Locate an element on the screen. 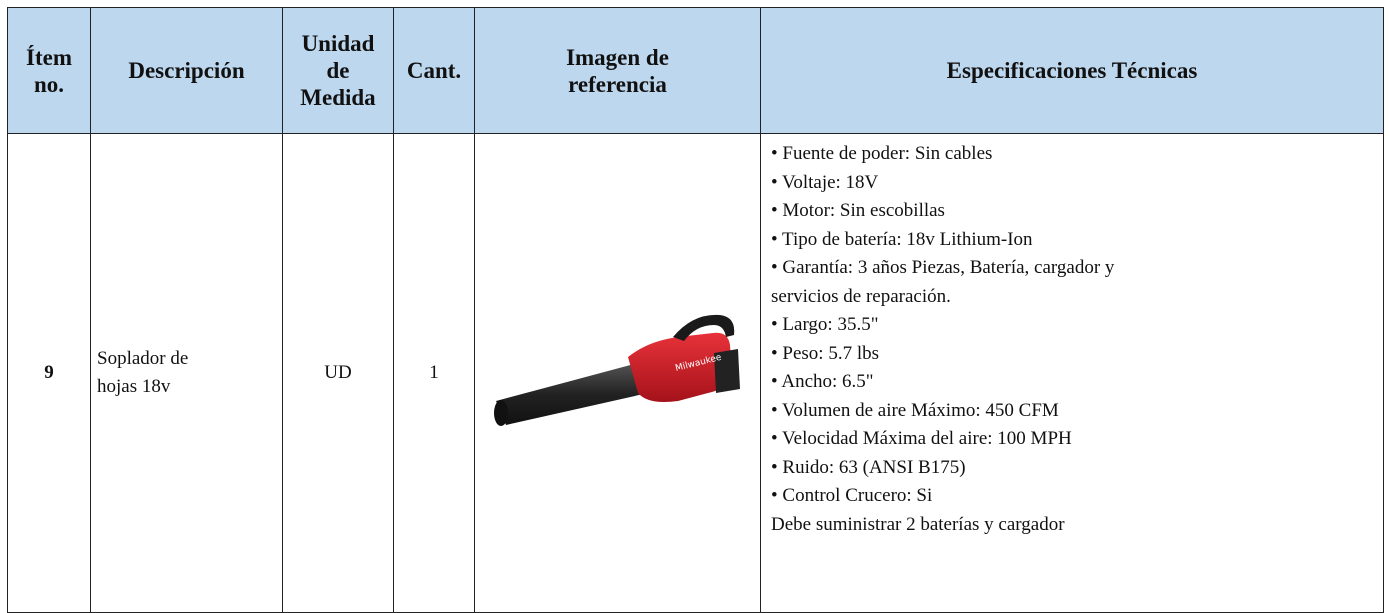 This screenshot has width=1389, height=613. spec-line: • Largo: 35.5" is located at coordinates (825, 324).